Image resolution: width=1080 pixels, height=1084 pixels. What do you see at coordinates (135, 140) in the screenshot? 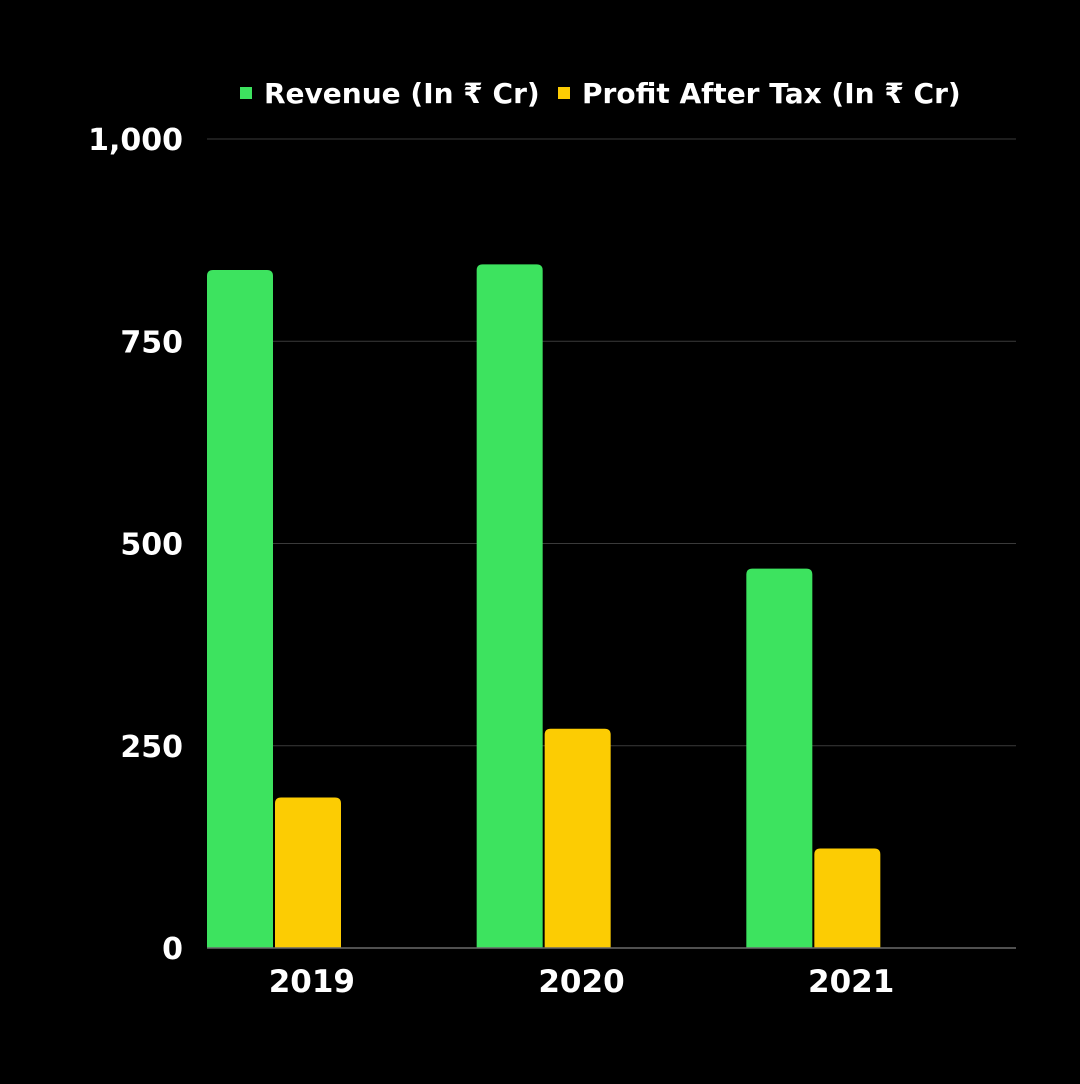
I see `y-tick-label: 1,000` at bounding box center [135, 140].